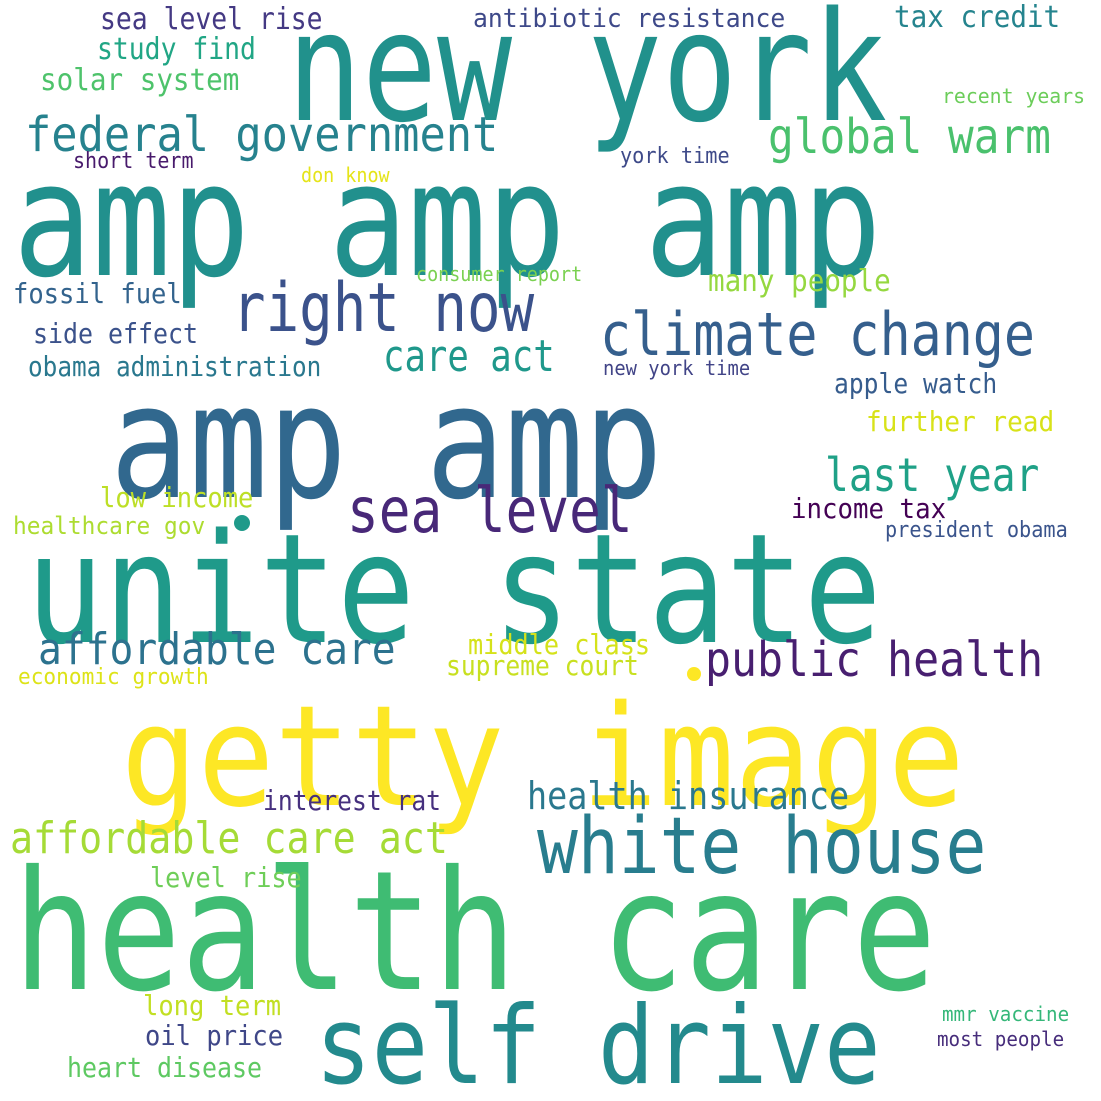 Image resolution: width=1101 pixels, height=1101 pixels. I want to click on word-york-time: york time, so click(675, 156).